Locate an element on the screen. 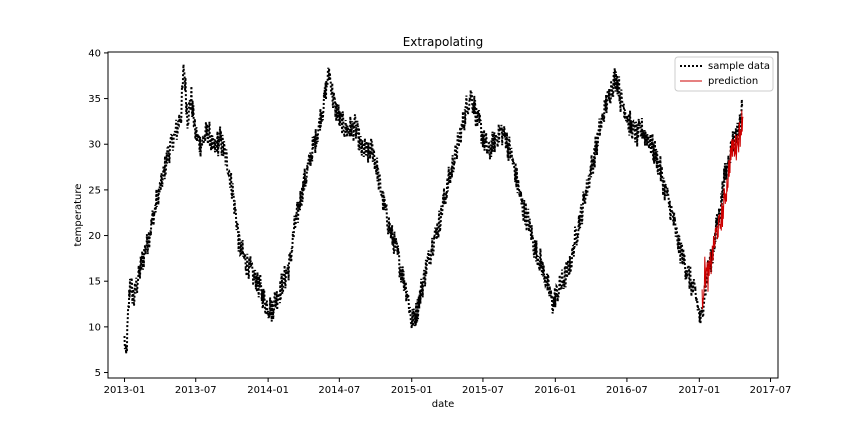 The image size is (864, 432). legend-label-sample-data: sample data is located at coordinates (739, 66).